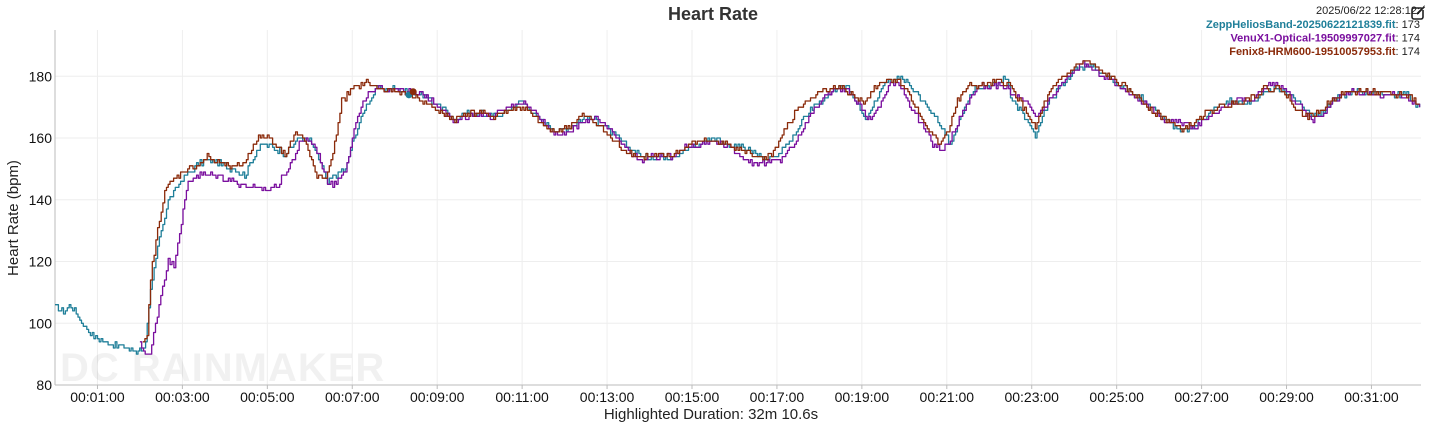 This screenshot has height=426, width=1434. What do you see at coordinates (1031, 397) in the screenshot?
I see `x-tick-label-11: 00:23:00` at bounding box center [1031, 397].